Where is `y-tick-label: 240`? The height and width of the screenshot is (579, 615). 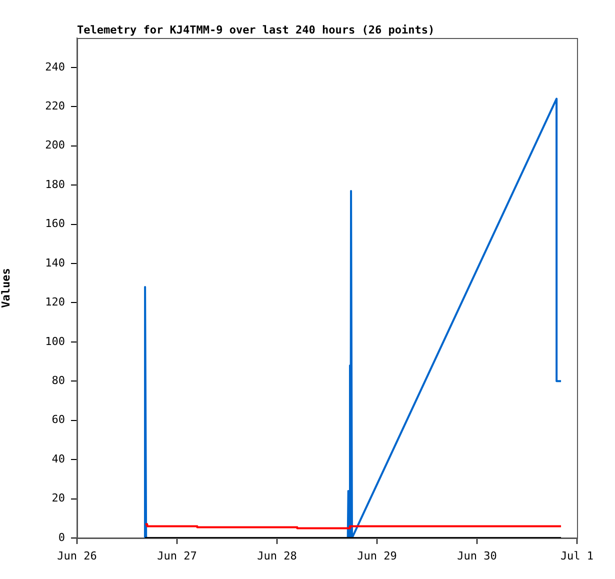 y-tick-label: 240 is located at coordinates (55, 67).